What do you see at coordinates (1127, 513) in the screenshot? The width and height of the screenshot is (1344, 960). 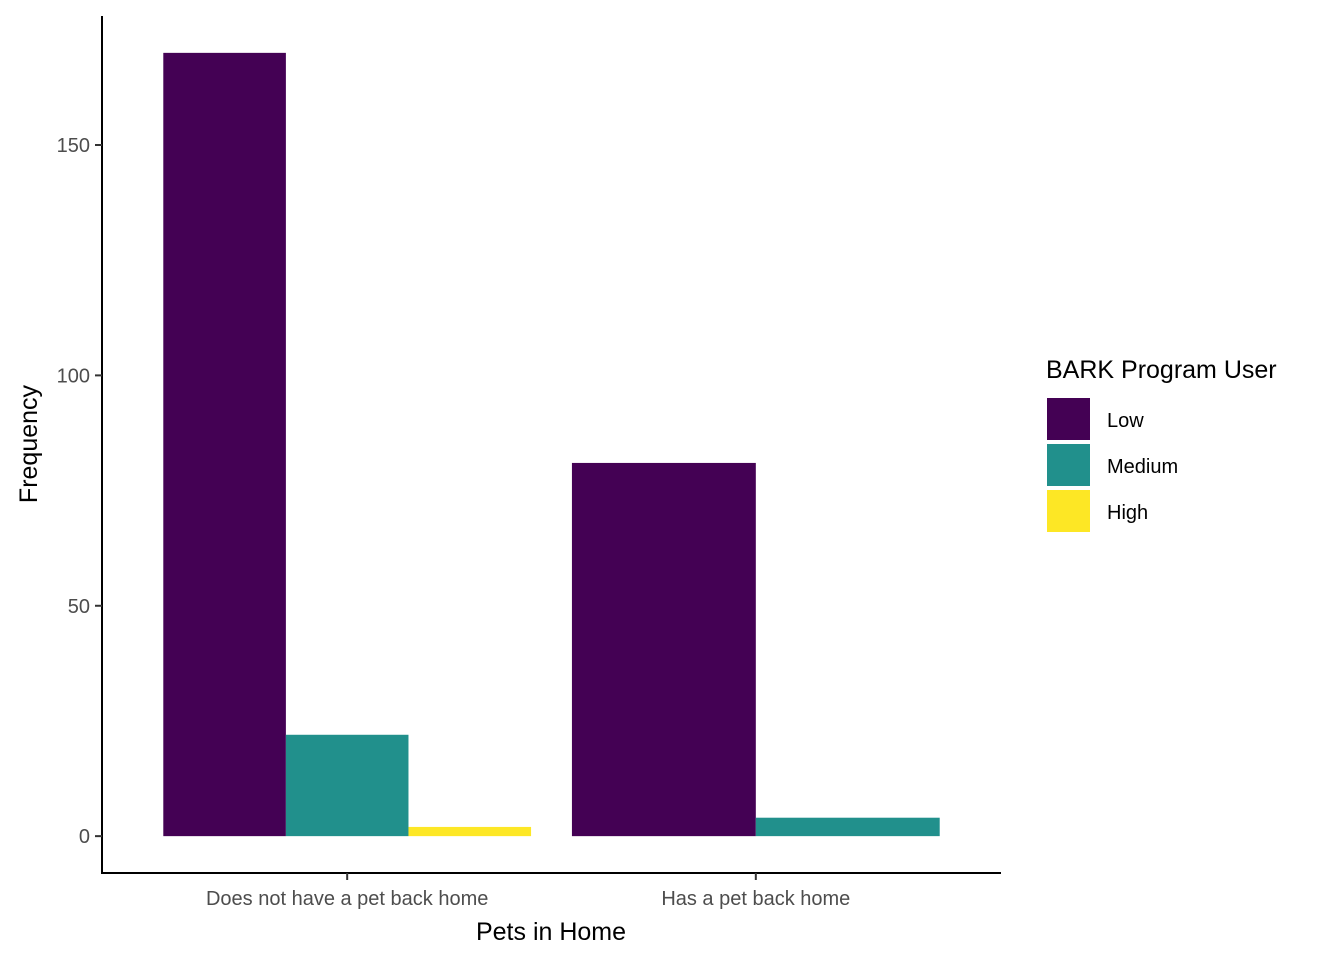 I see `legend-label-high: High` at bounding box center [1127, 513].